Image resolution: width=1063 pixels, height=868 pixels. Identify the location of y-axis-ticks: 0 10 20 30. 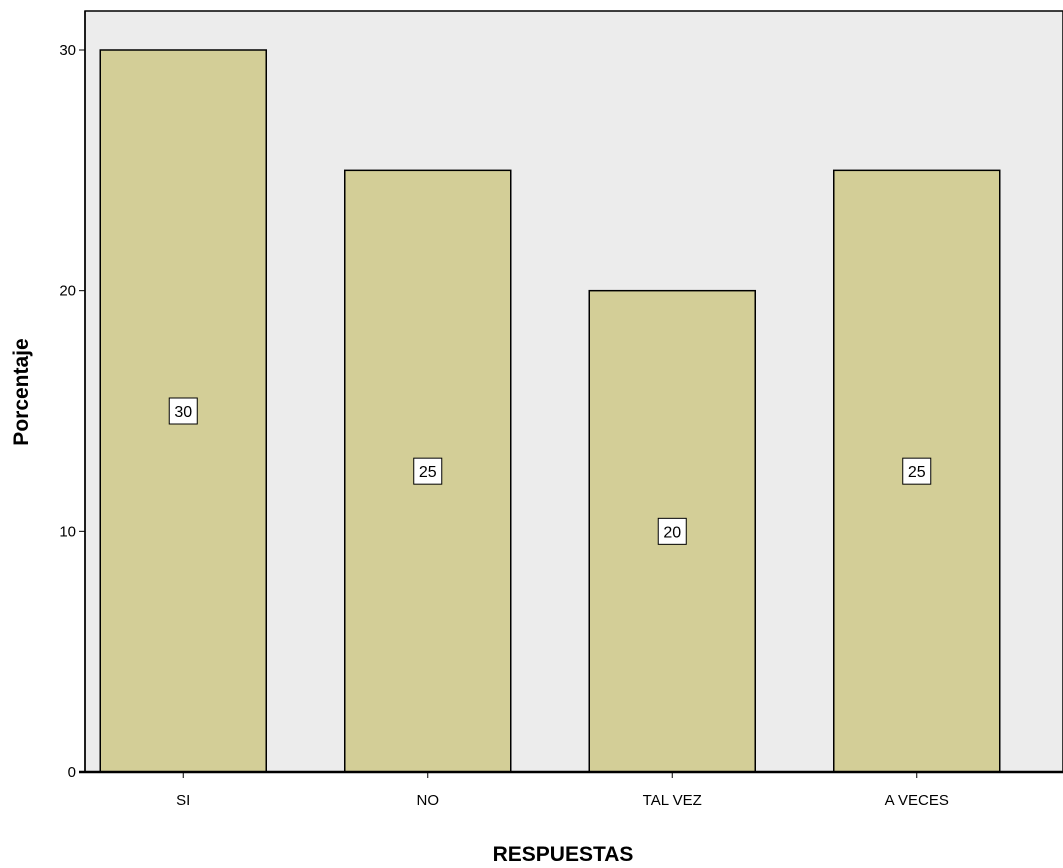
(72, 411).